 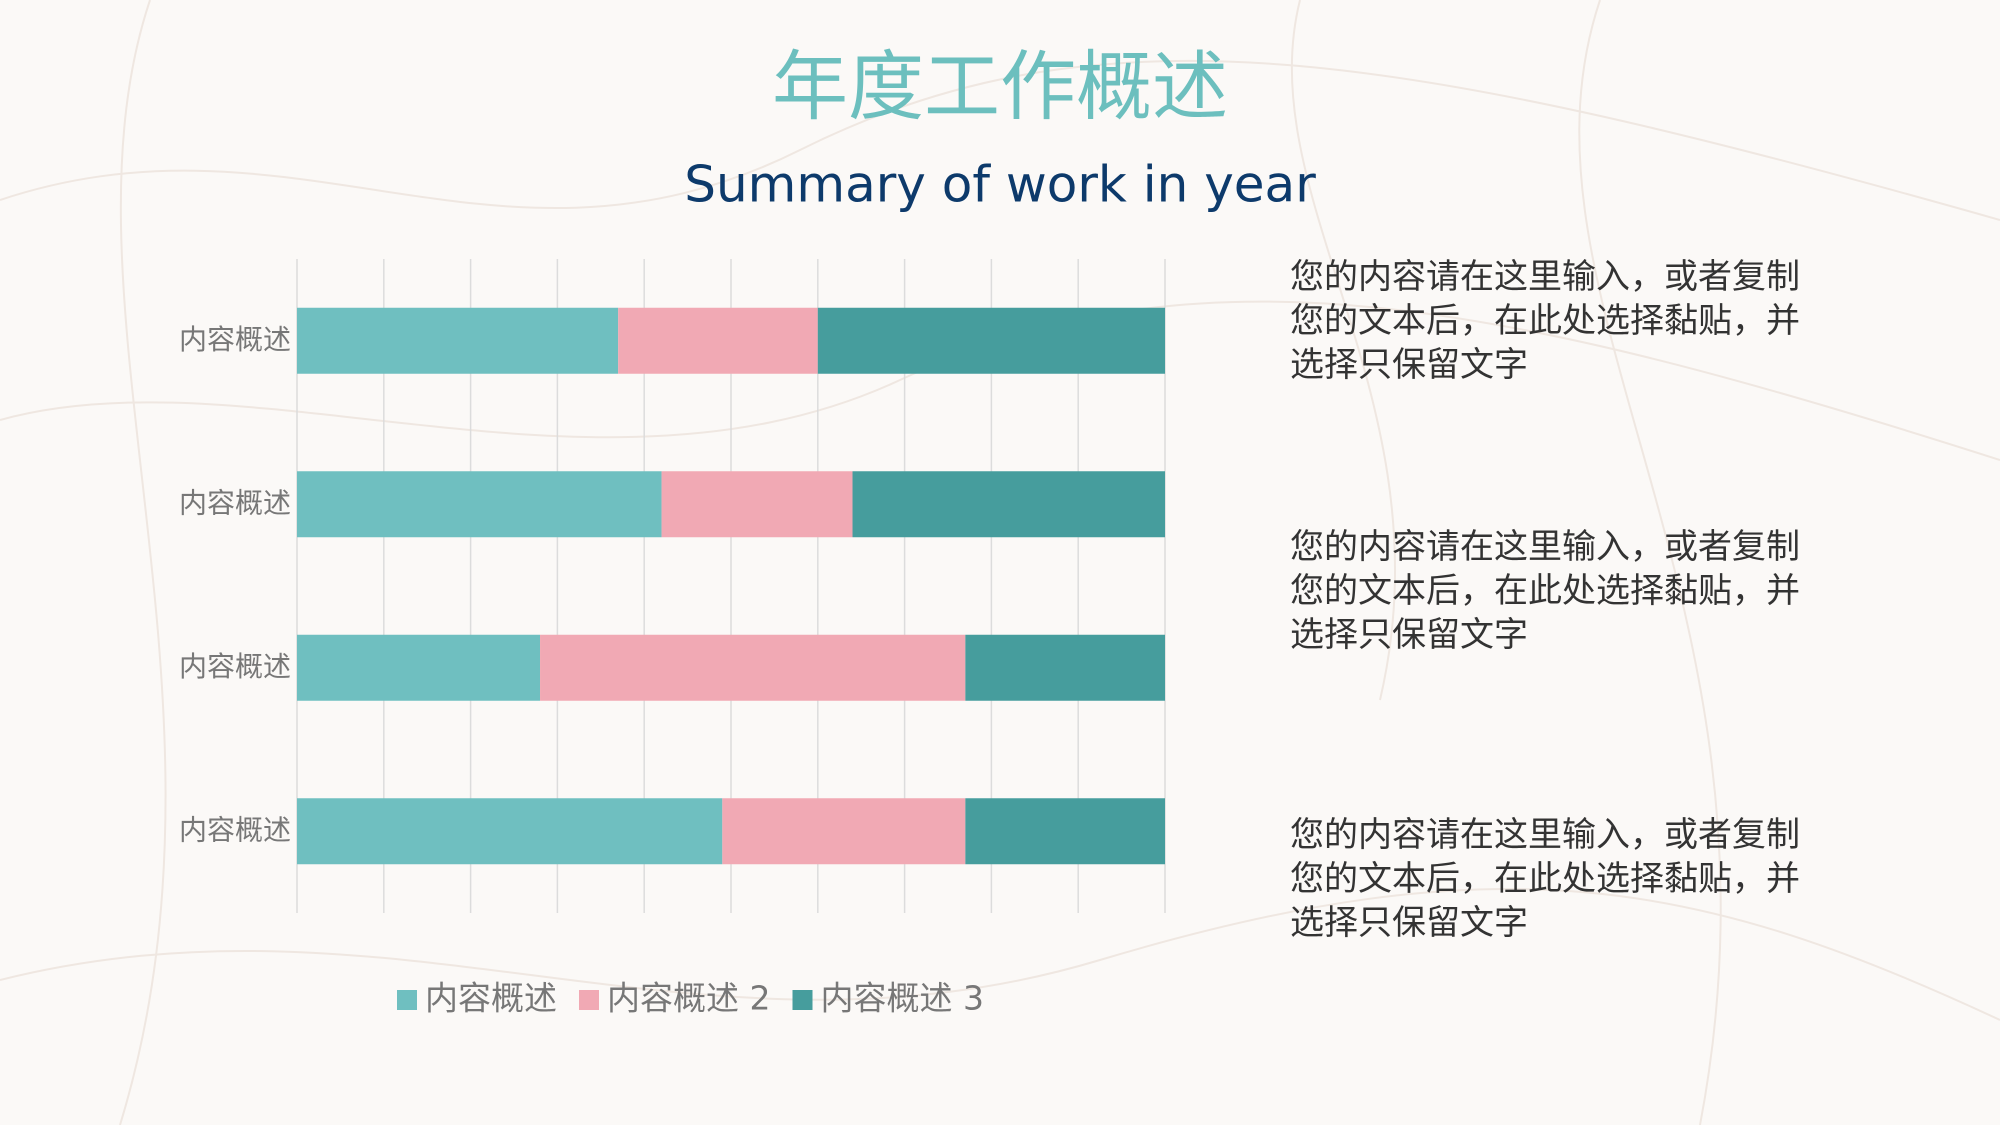 I want to click on legend-label: 内容概述 2, so click(x=689, y=998).